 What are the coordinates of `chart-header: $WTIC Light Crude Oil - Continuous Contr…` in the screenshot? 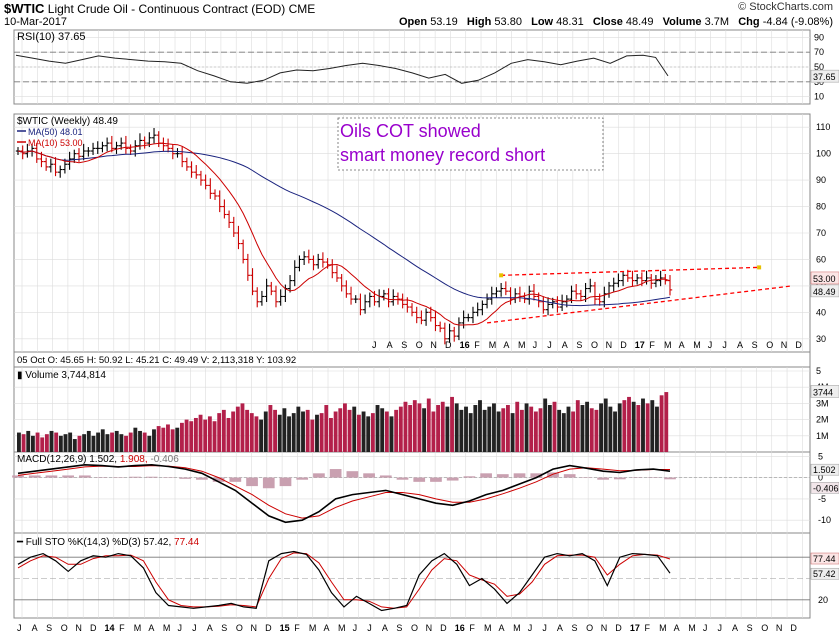 It's located at (419, 15).